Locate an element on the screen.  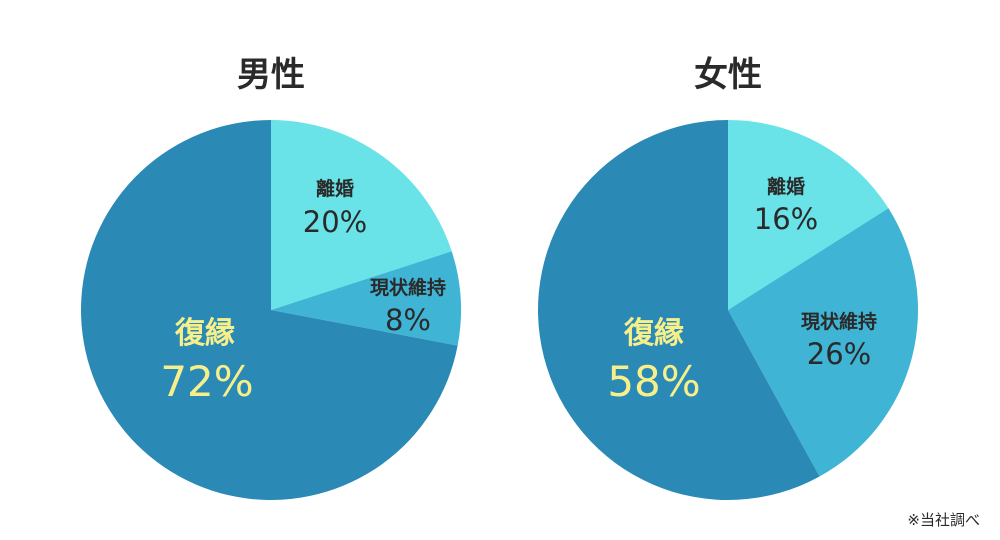
chart-title-2: 女性 is located at coordinates (728, 75).